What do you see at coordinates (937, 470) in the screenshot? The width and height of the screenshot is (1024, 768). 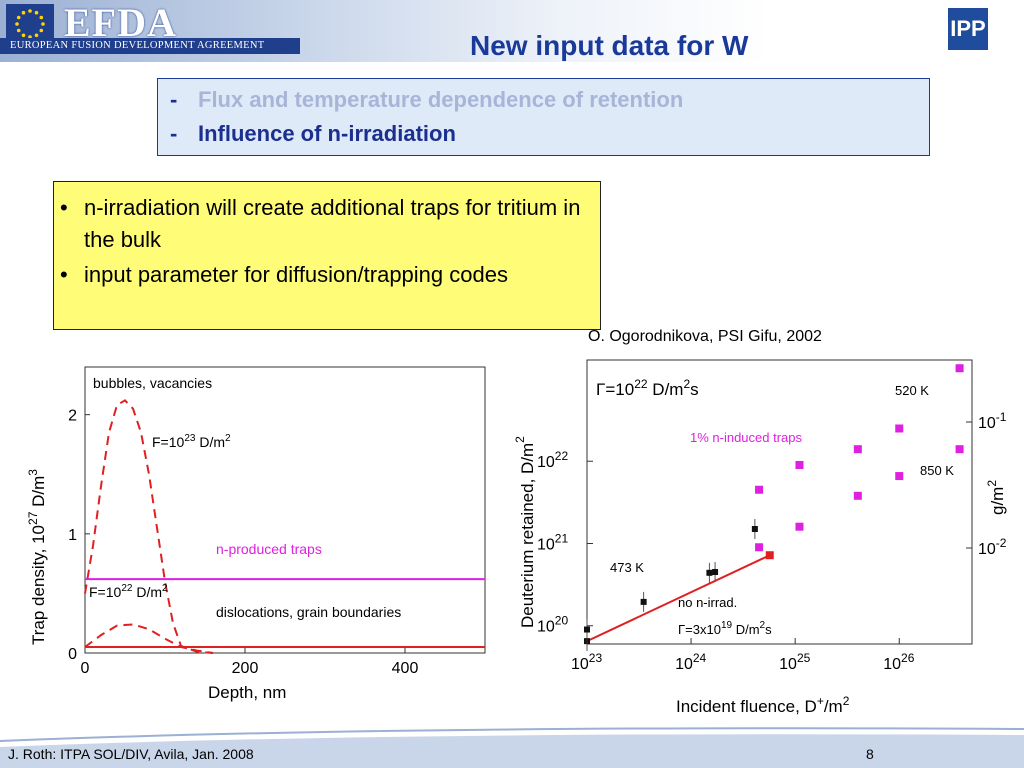 I see `annotation-850k: 850 K` at bounding box center [937, 470].